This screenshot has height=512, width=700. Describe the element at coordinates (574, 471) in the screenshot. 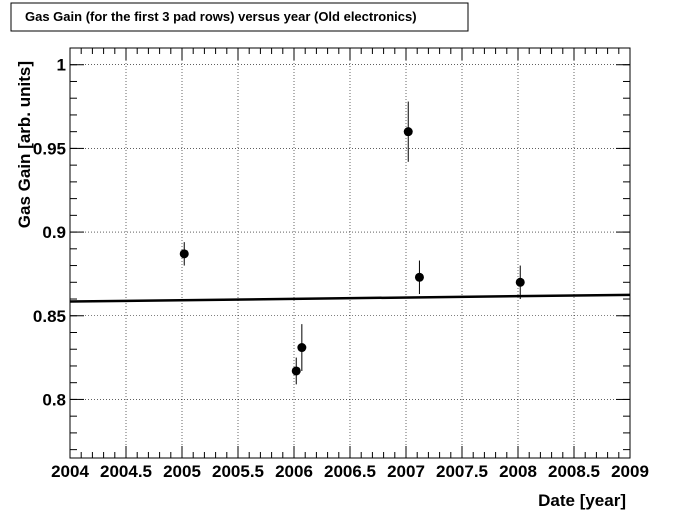

I see `x-tick-label: 2008.5` at that location.